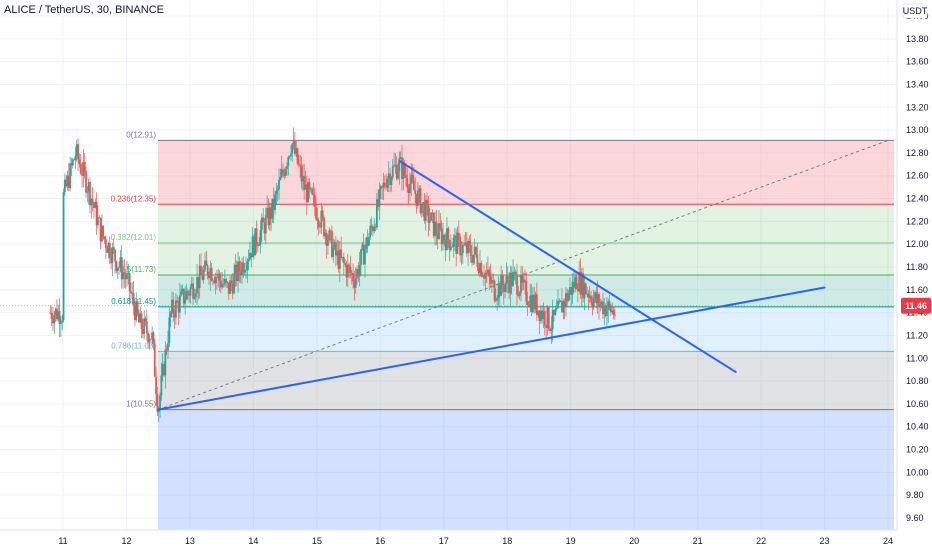 The image size is (932, 550). I want to click on price-tick-label: 13.60, so click(917, 62).